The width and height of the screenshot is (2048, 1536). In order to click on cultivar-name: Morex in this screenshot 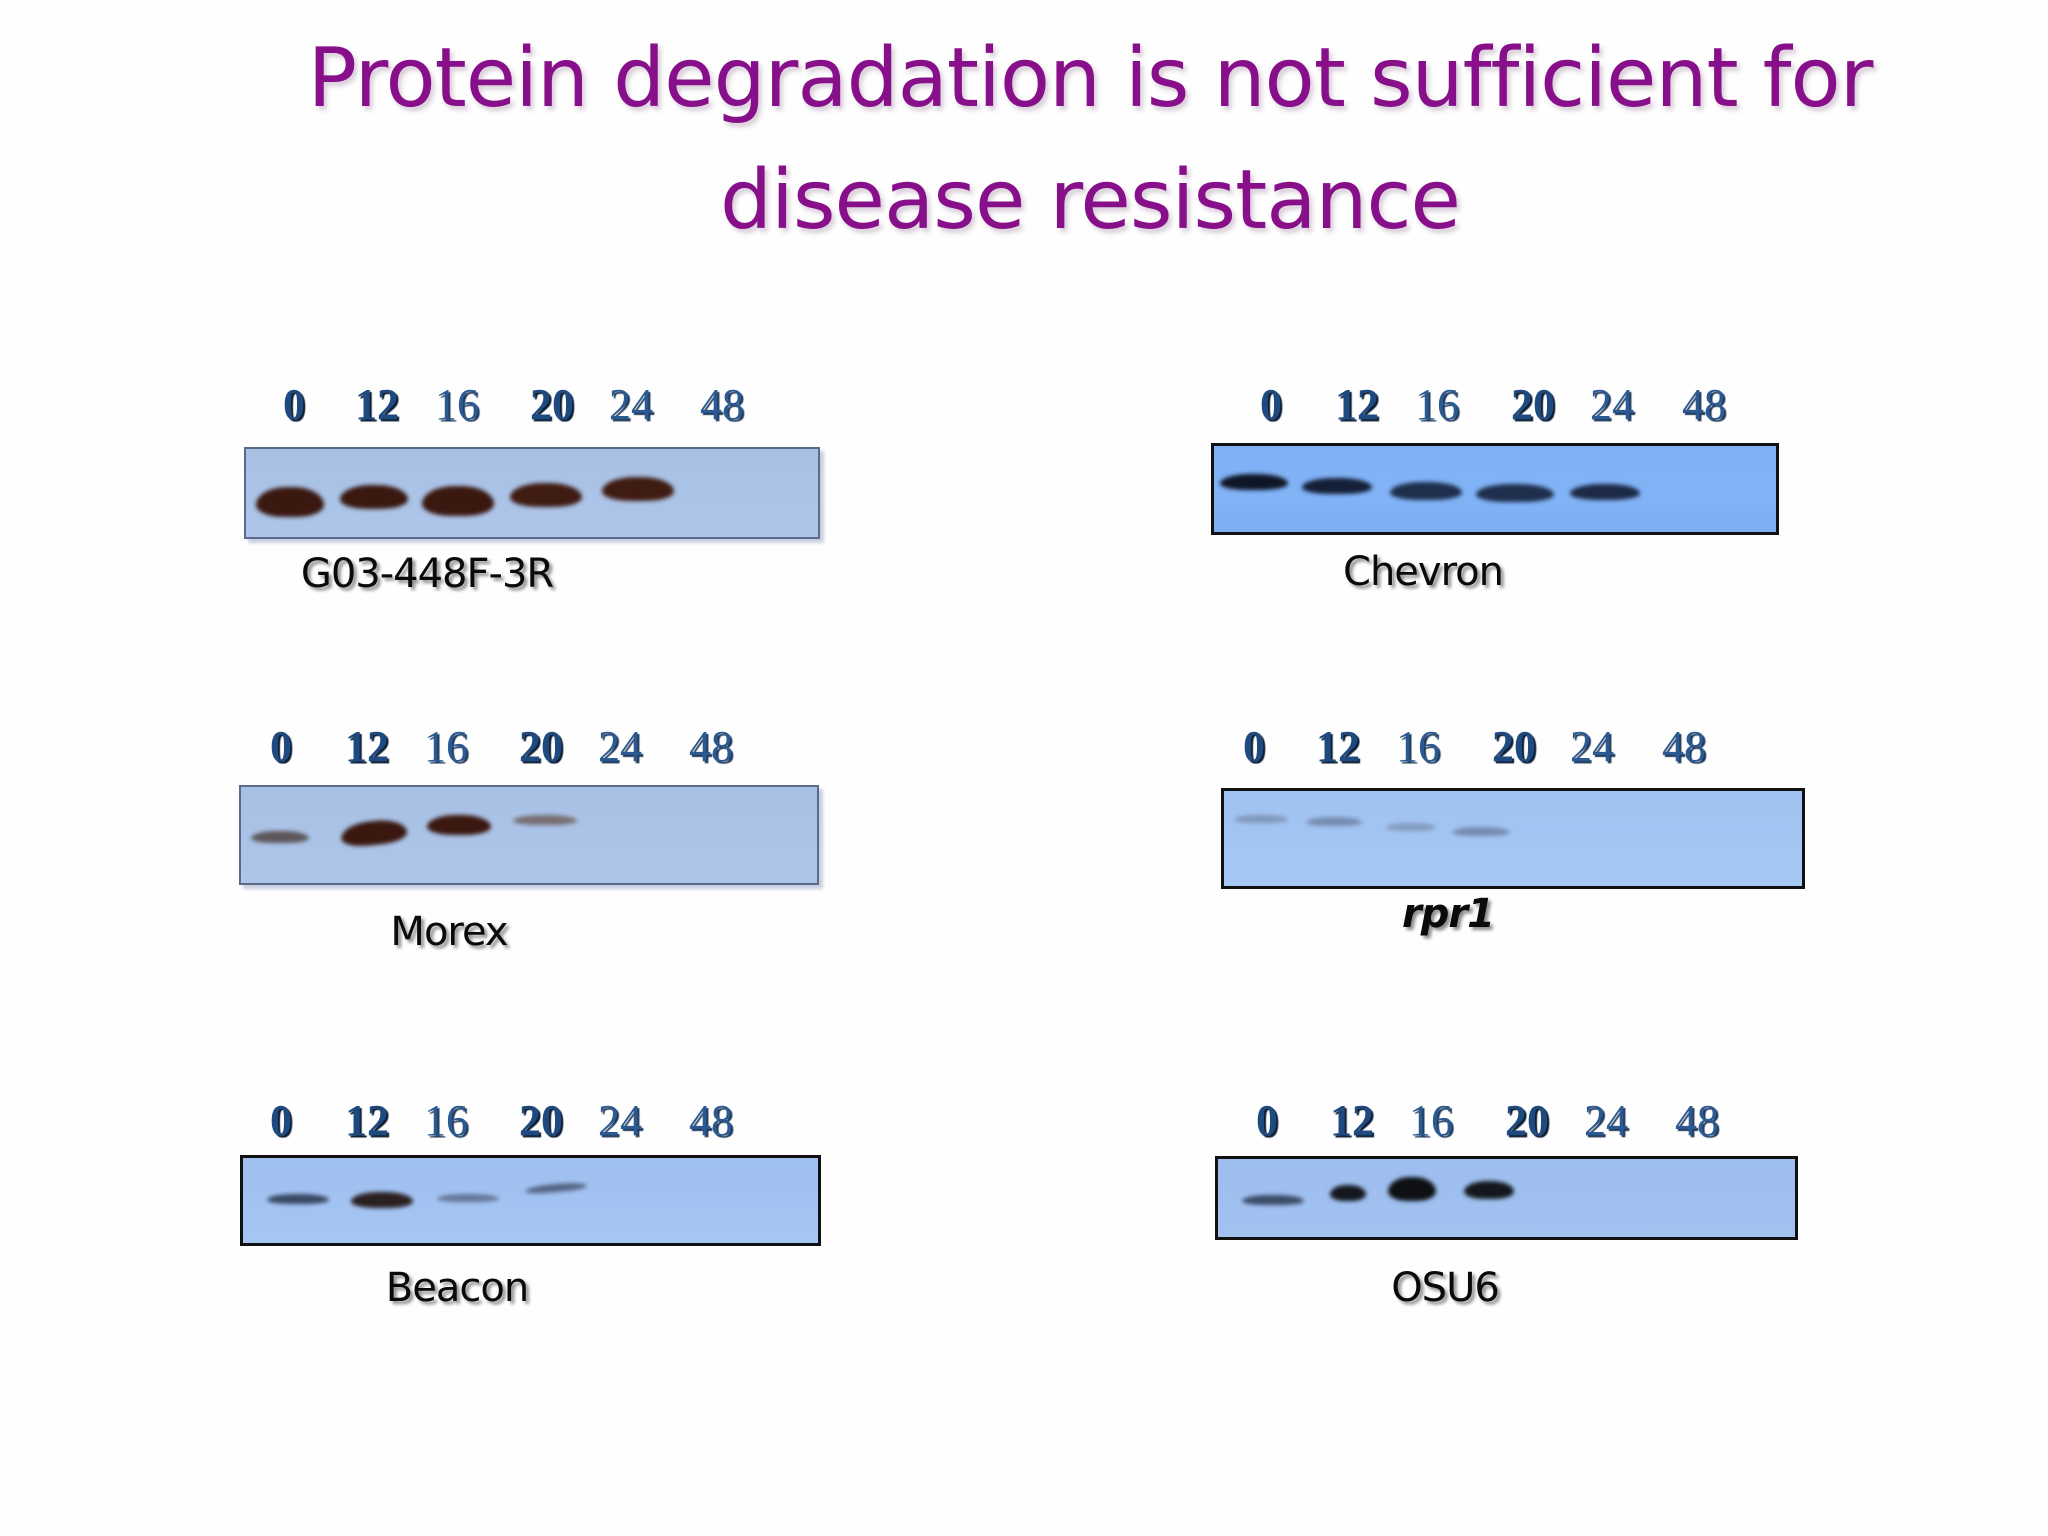, I will do `click(449, 932)`.